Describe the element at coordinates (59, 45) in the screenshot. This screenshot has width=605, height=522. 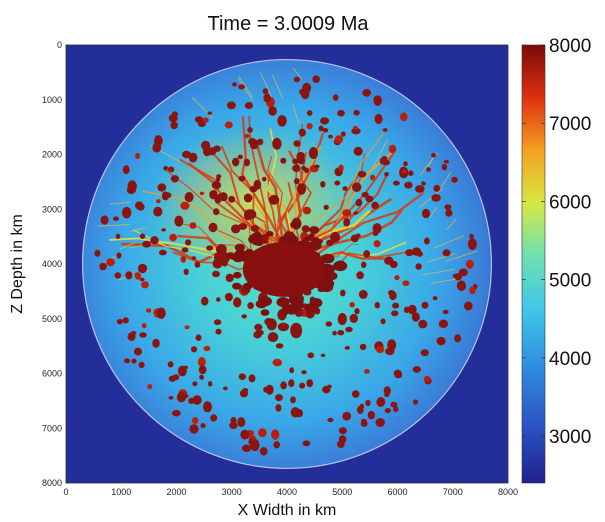
I see `y-tick-label: 0` at that location.